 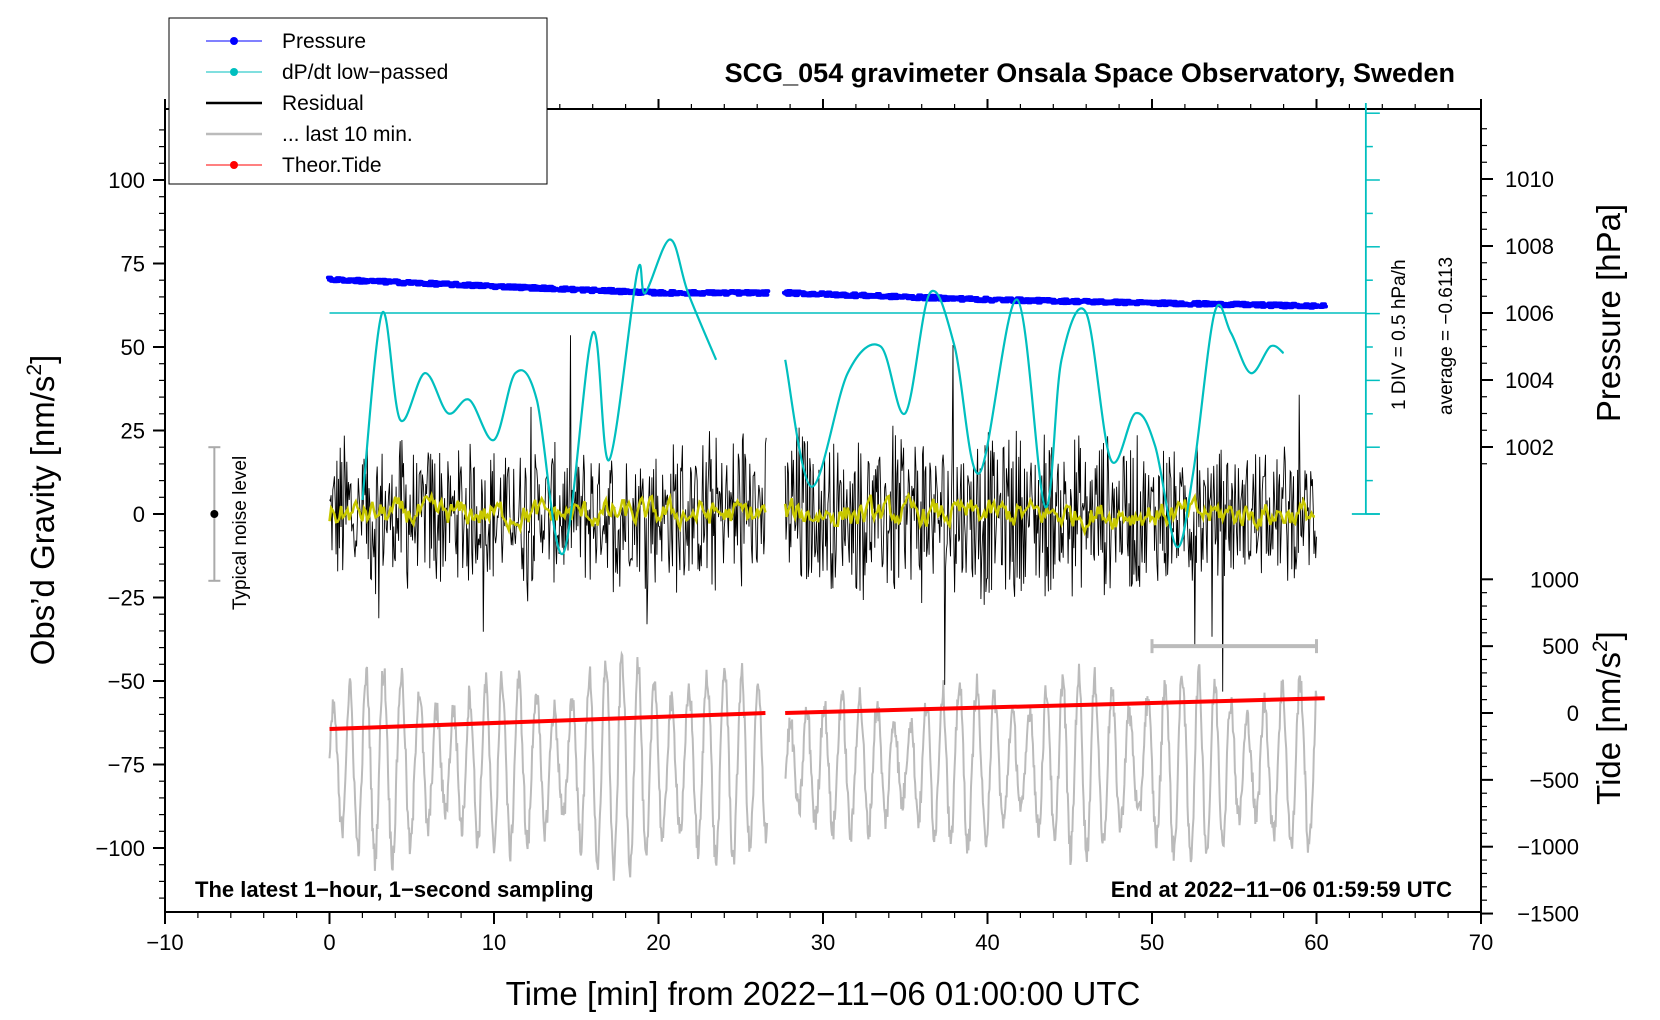 What do you see at coordinates (1548, 847) in the screenshot?
I see `tide-tick-label: −1000` at bounding box center [1548, 847].